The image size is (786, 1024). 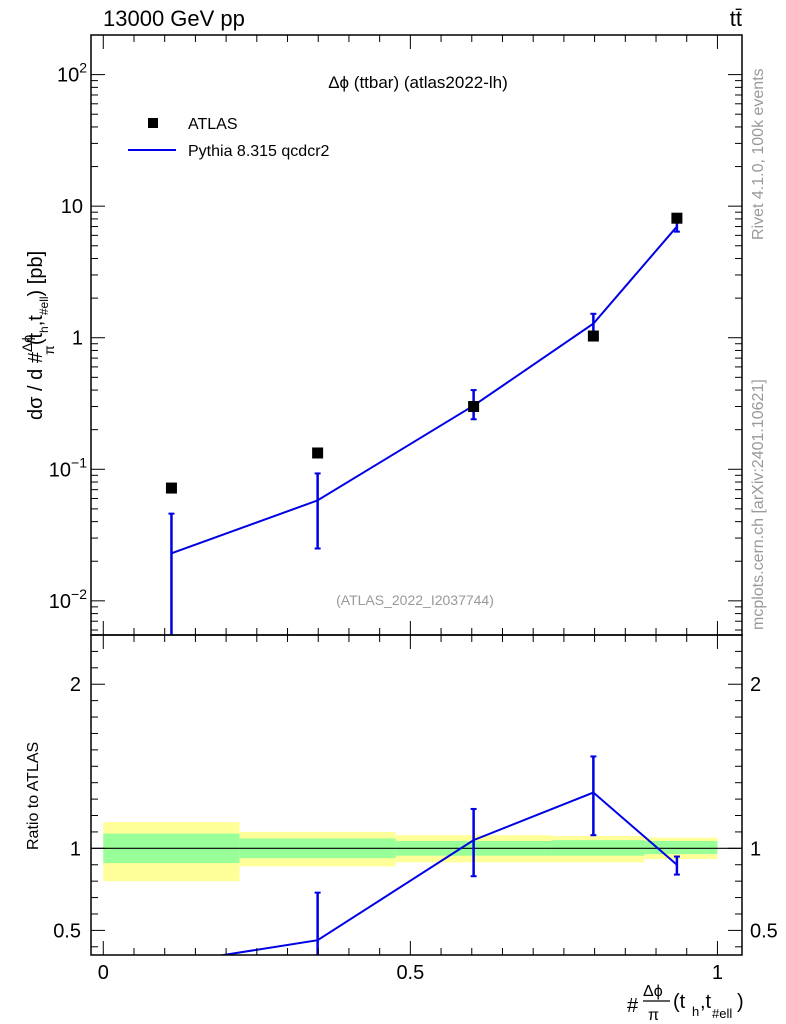 I want to click on ratio-xtick-label: 0.5, so click(x=410, y=973).